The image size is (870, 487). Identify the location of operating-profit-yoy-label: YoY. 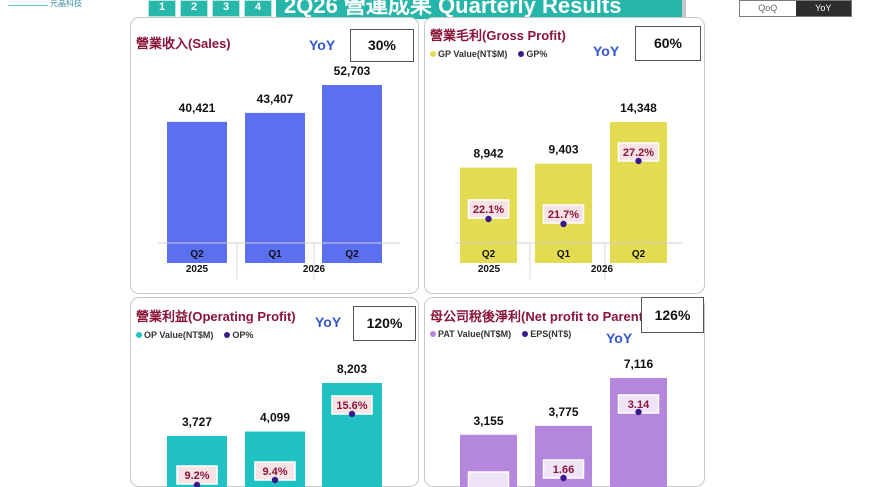
(328, 322).